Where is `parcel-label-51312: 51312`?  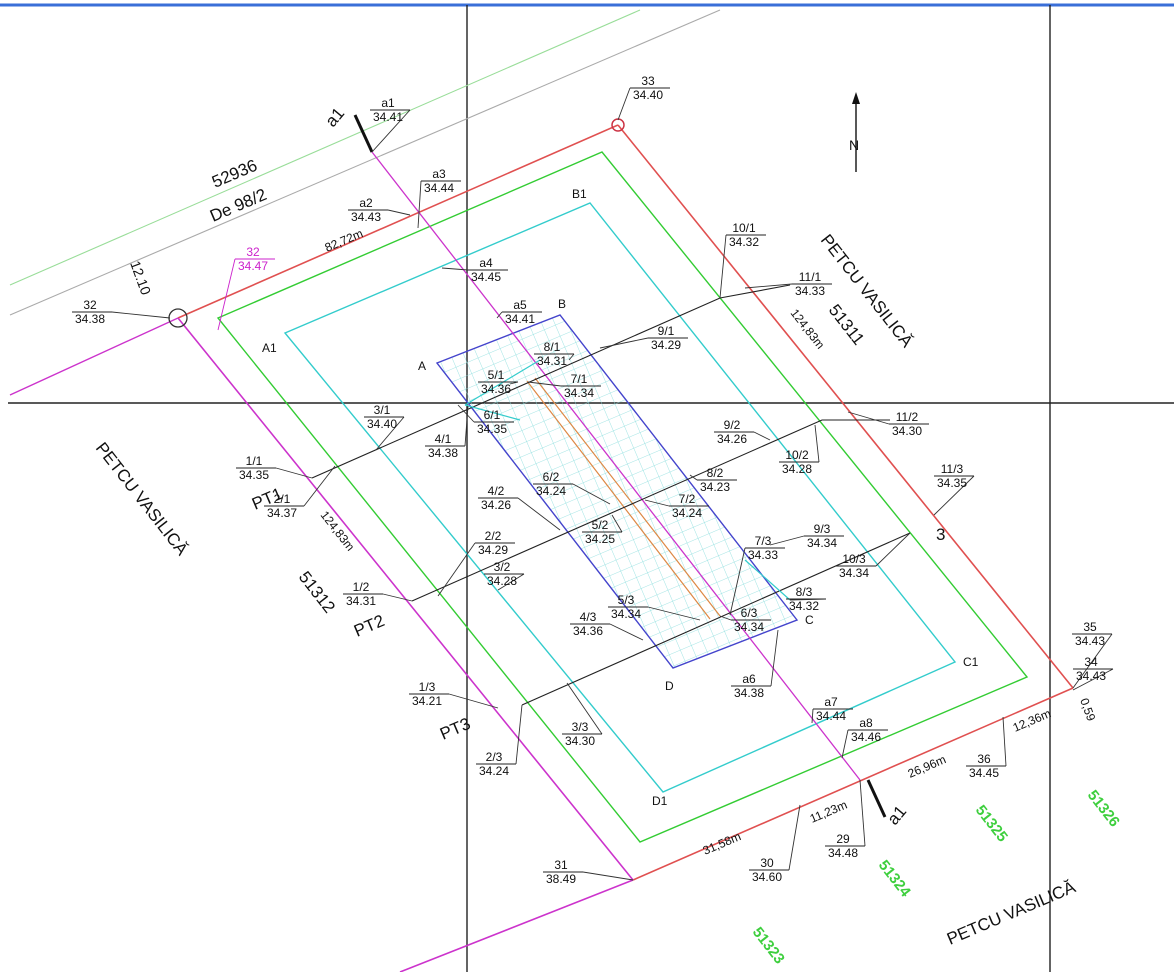 parcel-label-51312: 51312 is located at coordinates (317, 592).